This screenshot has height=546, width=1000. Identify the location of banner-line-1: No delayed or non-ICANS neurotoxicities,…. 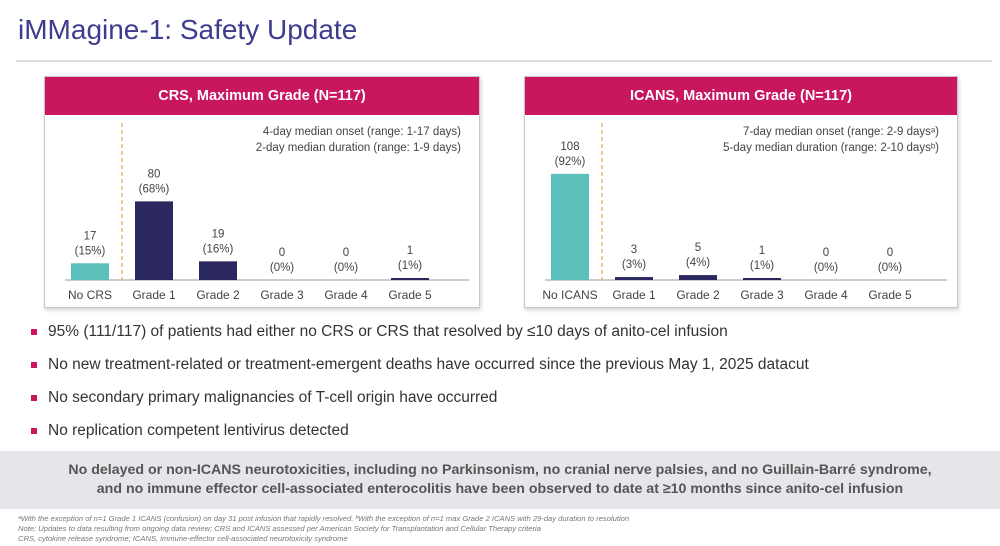
(500, 470).